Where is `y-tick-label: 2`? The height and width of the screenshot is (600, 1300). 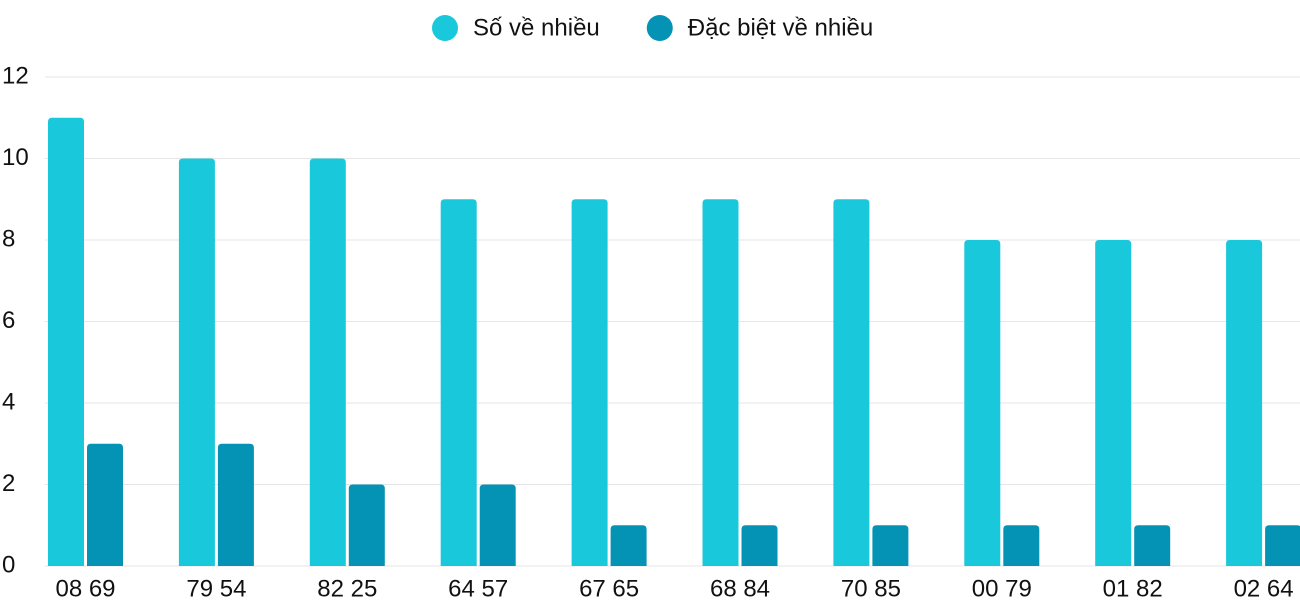
y-tick-label: 2 is located at coordinates (8, 483).